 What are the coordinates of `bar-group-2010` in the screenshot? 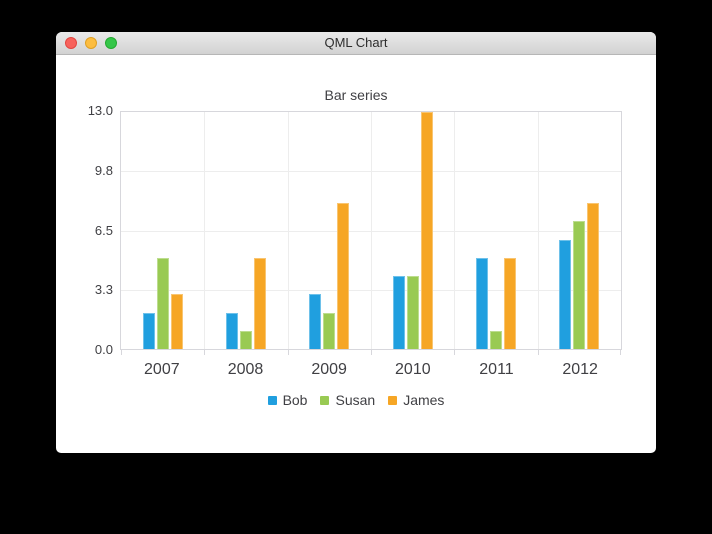 It's located at (412, 230).